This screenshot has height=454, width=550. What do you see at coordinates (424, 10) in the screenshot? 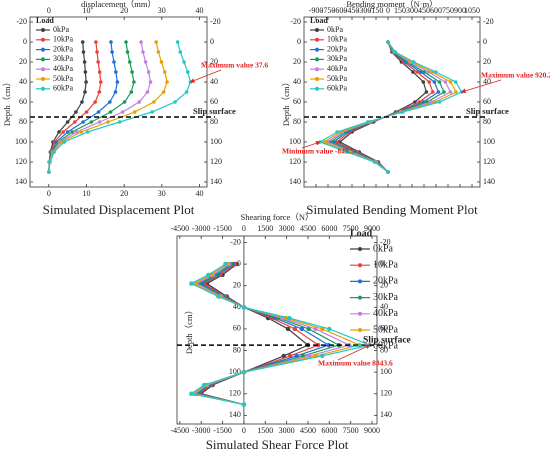
I see `x-tick-label: 450` at bounding box center [424, 10].